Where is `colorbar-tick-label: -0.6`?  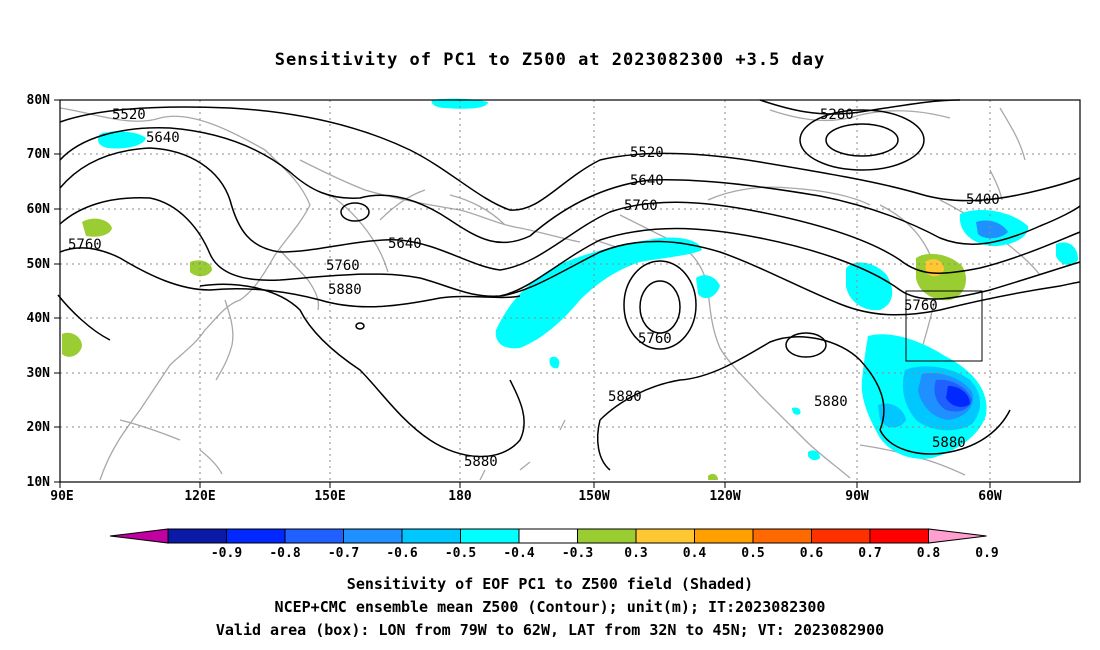 colorbar-tick-label: -0.6 is located at coordinates (401, 553).